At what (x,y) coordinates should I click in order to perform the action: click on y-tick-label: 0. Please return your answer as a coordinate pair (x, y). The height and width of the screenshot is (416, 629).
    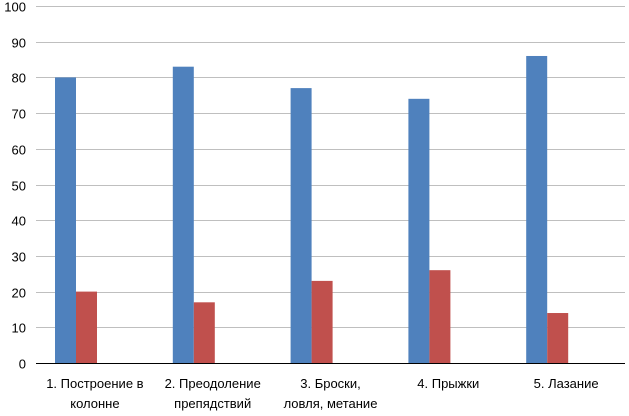
    Looking at the image, I should click on (22, 364).